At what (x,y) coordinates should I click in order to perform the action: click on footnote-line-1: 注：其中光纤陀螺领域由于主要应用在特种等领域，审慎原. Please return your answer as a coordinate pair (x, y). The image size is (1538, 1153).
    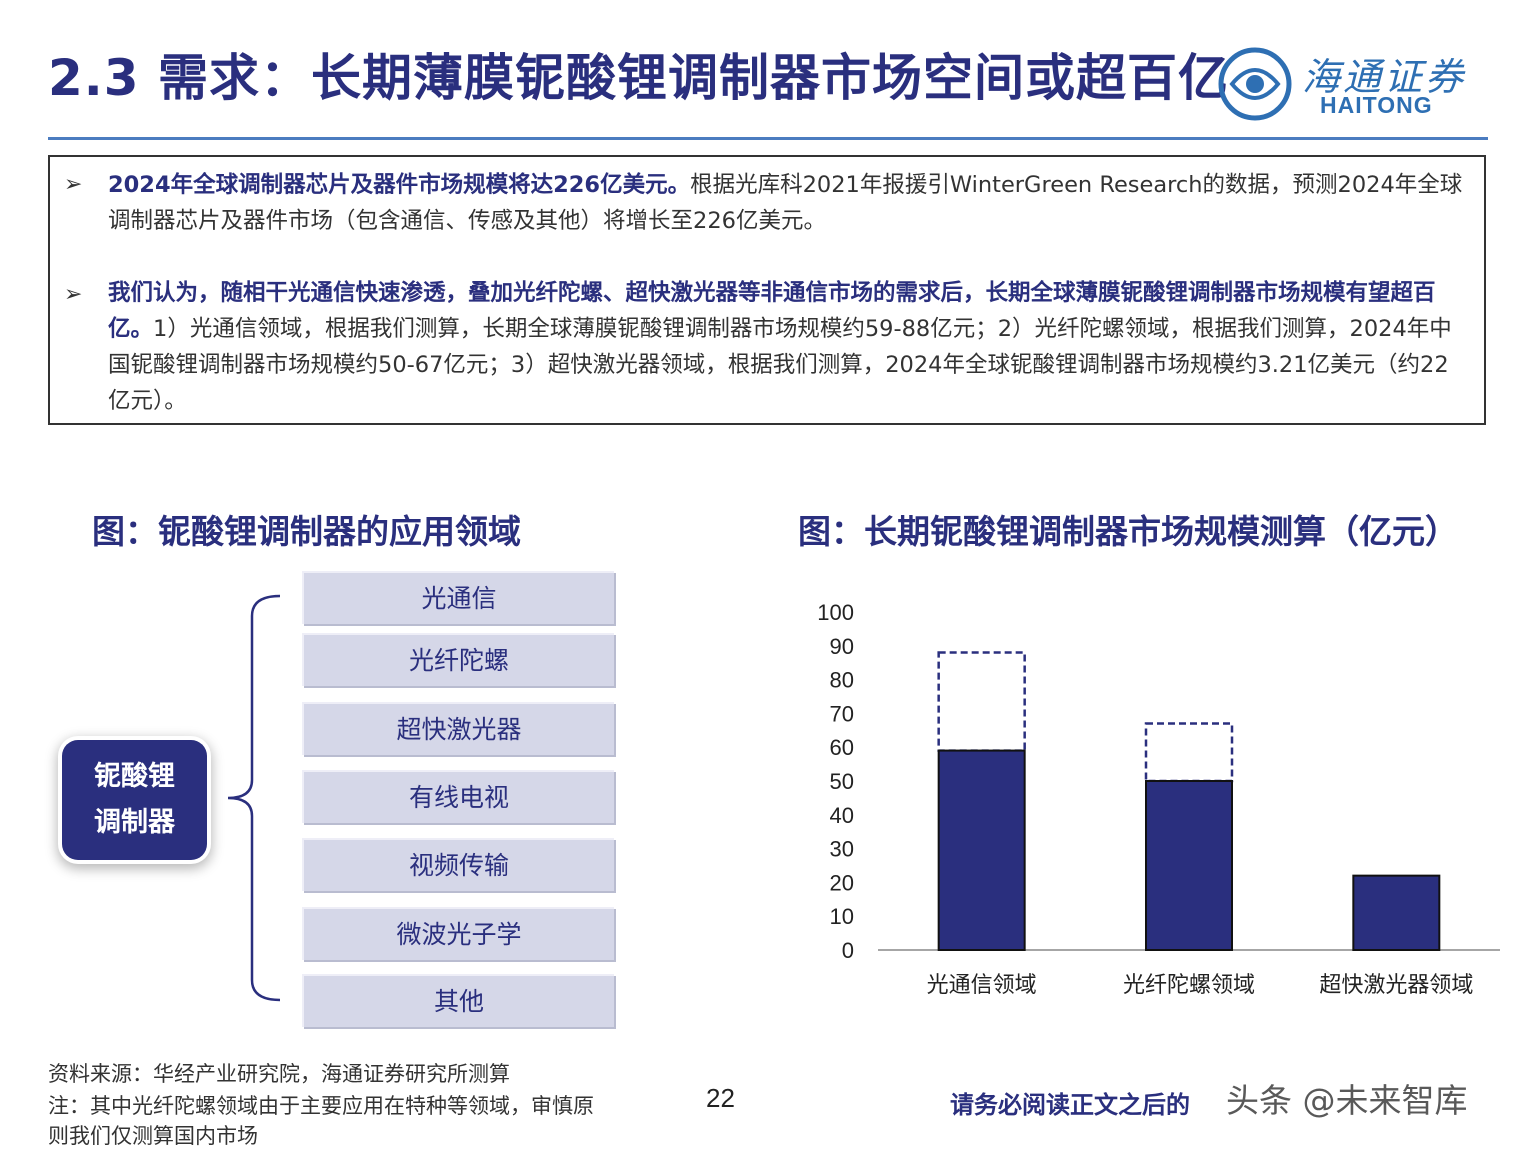
    Looking at the image, I should click on (321, 1106).